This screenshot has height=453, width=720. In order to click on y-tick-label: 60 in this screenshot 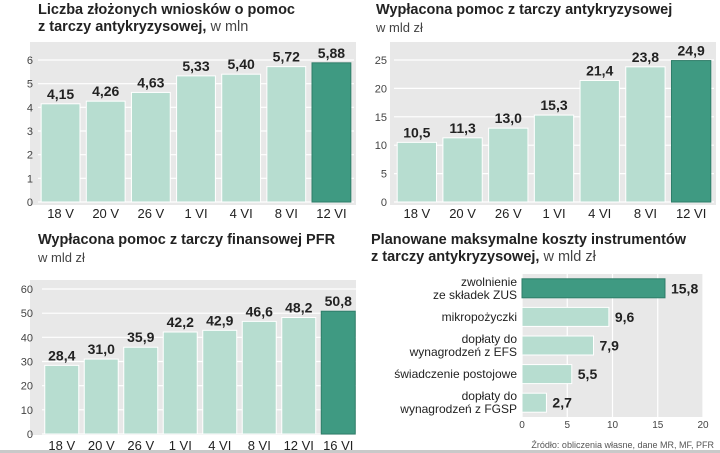, I will do `click(27, 290)`.